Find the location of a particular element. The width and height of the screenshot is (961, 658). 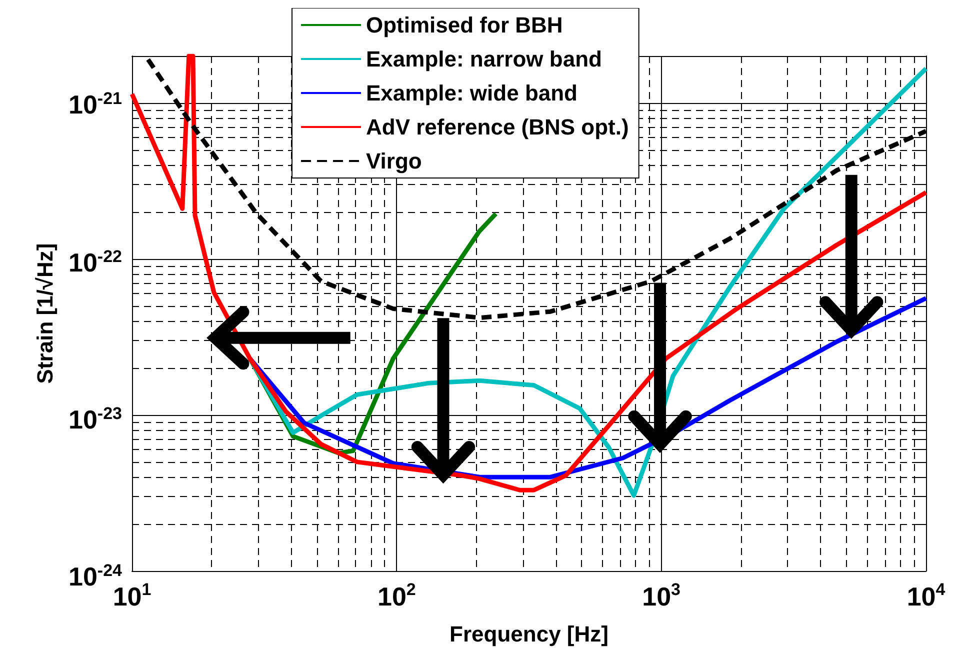

legend-label: Optimised for BBH is located at coordinates (464, 25).